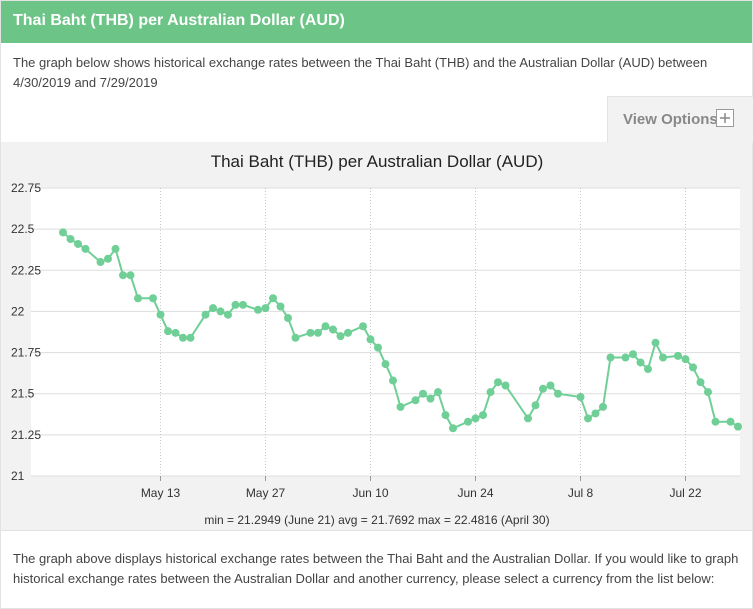  I want to click on y-tick-label: 21.25, so click(26, 435).